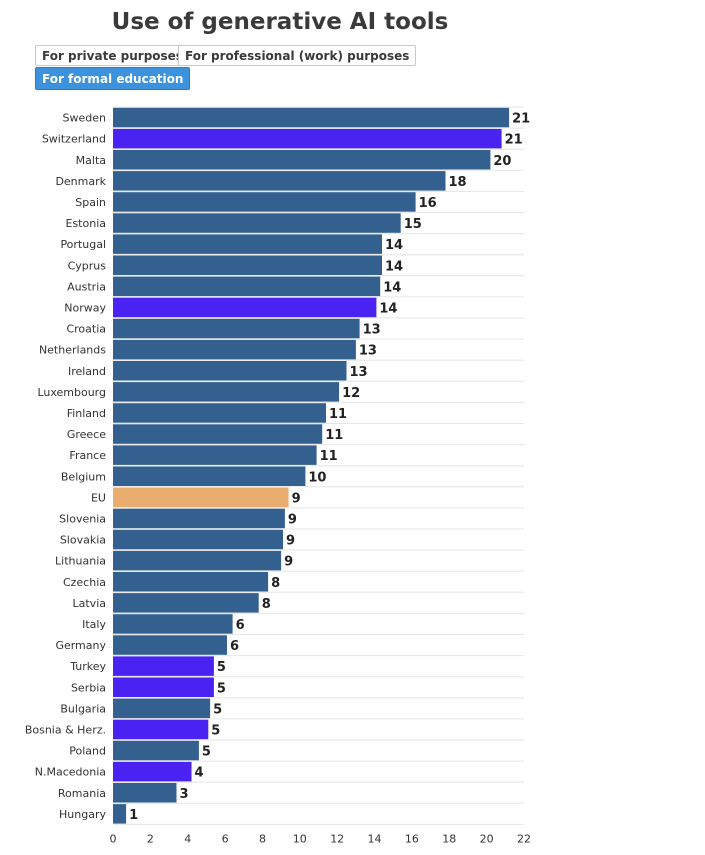 This screenshot has width=705, height=855. I want to click on tab-formal-education: For formal education, so click(113, 78).